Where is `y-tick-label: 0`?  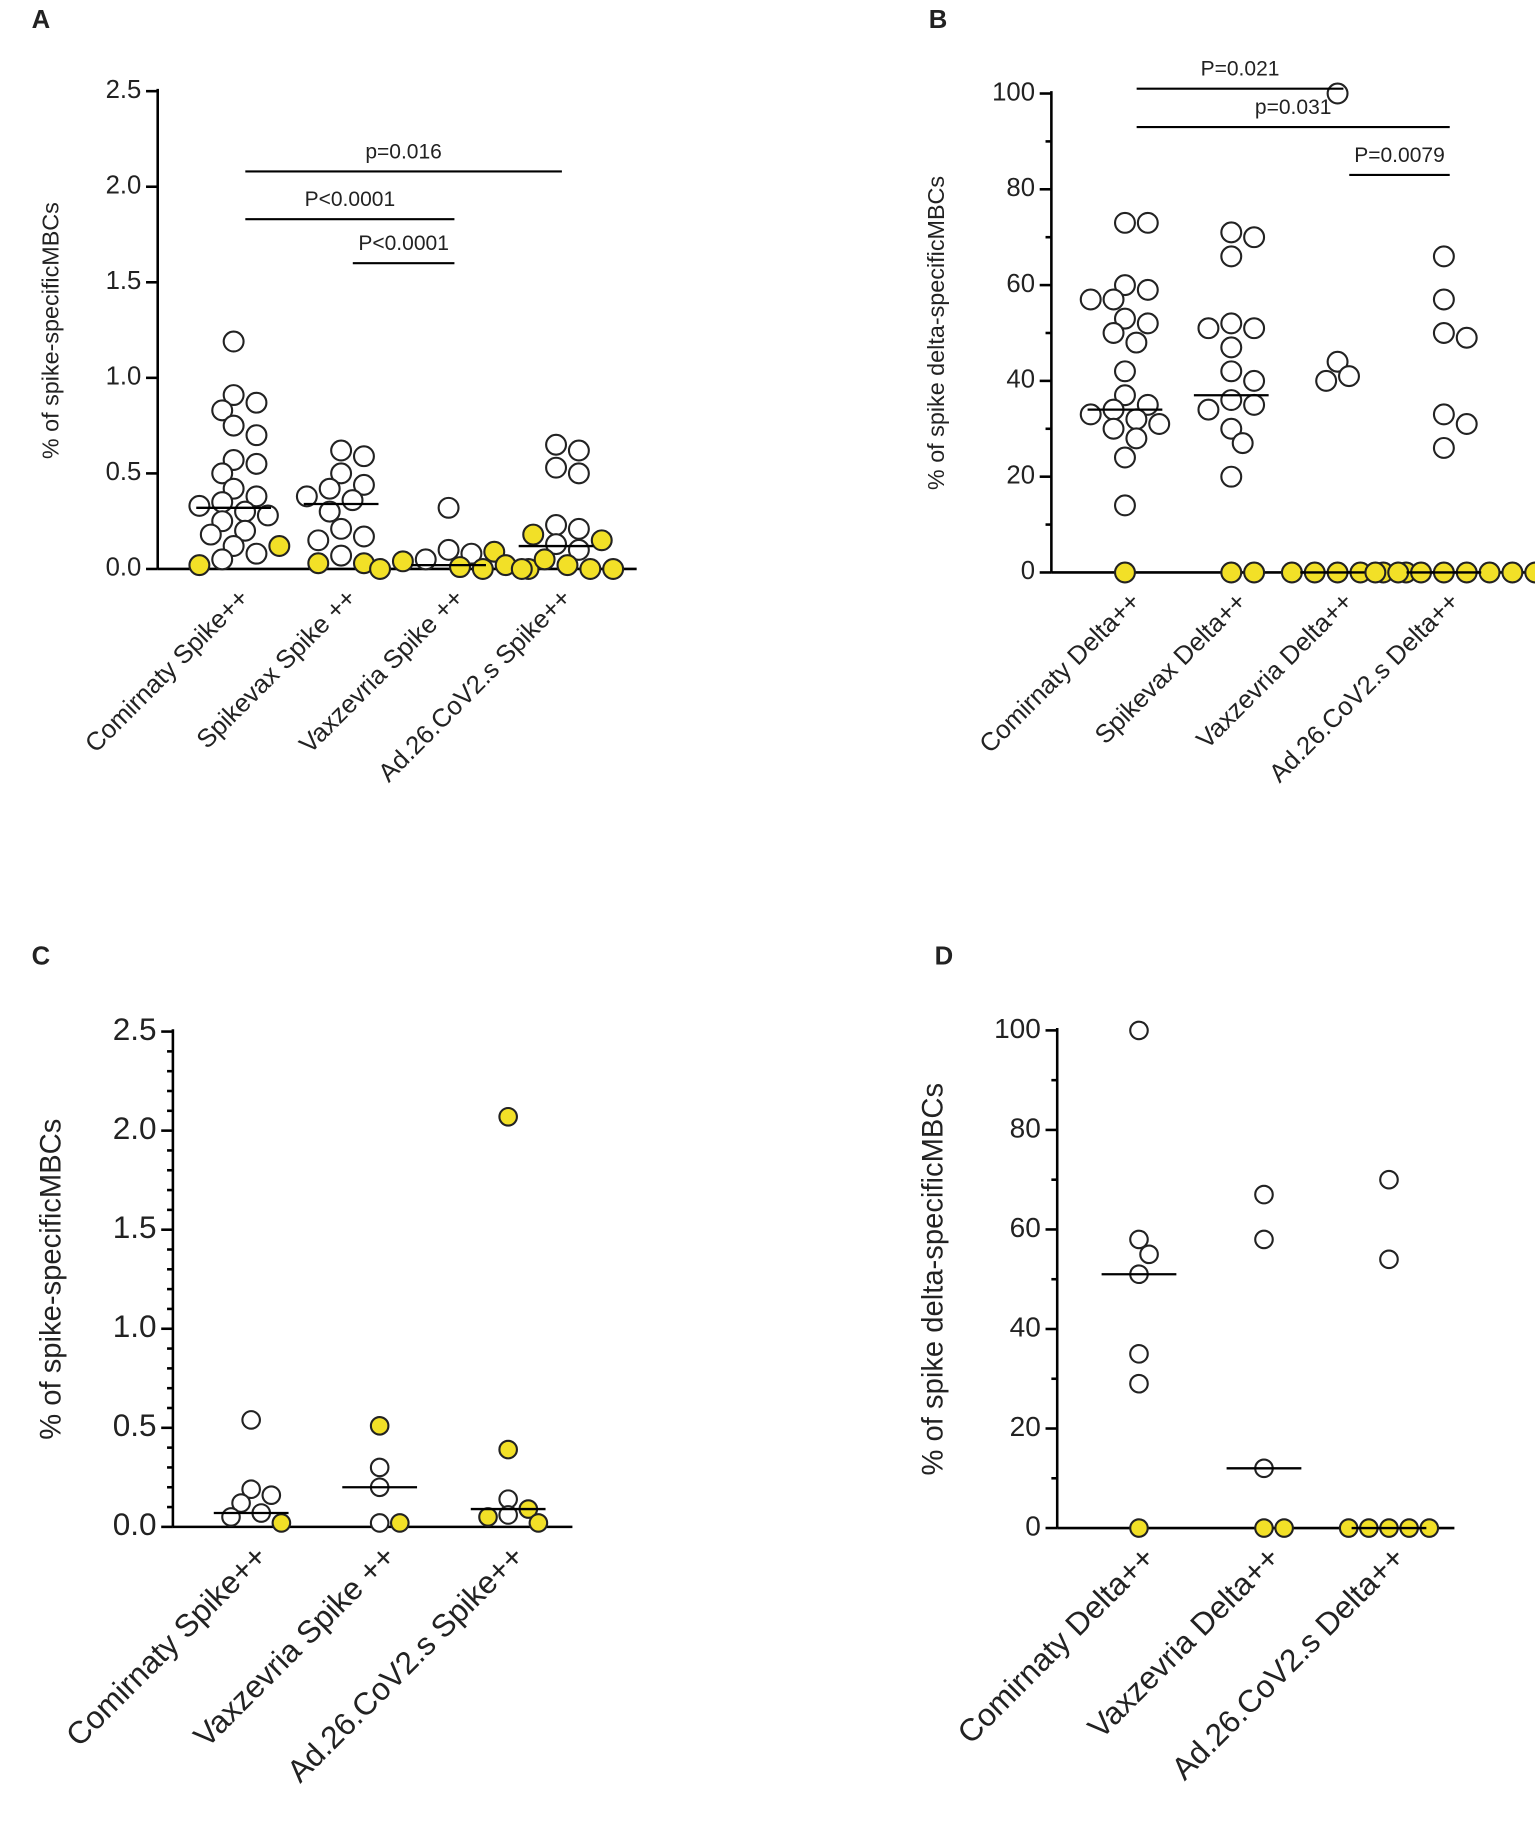
y-tick-label: 0 is located at coordinates (1028, 571).